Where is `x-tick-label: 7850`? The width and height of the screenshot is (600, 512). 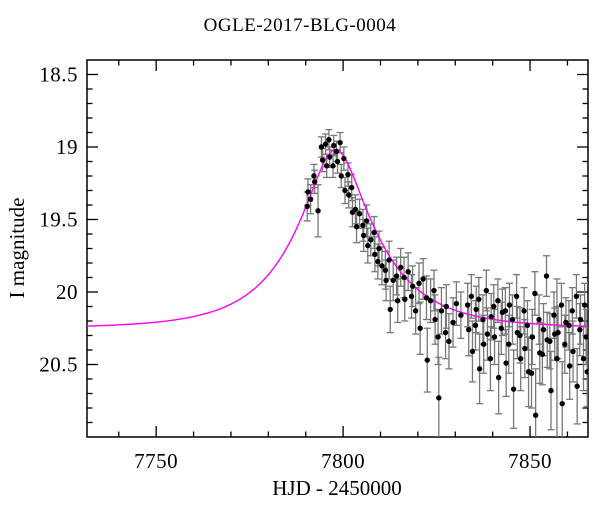
x-tick-label: 7850 is located at coordinates (530, 461).